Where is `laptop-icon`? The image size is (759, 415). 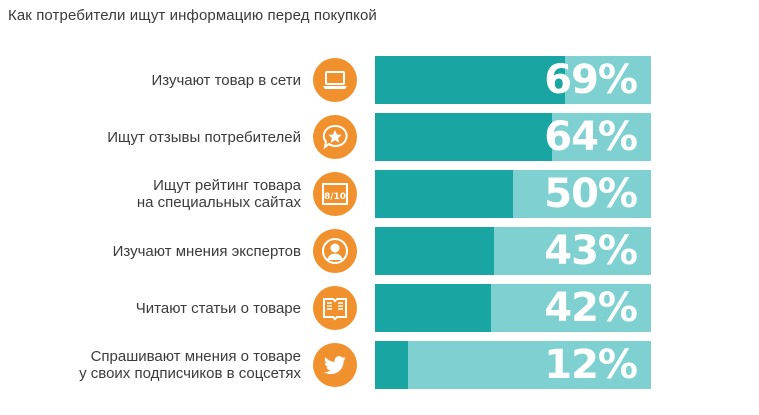 laptop-icon is located at coordinates (335, 80).